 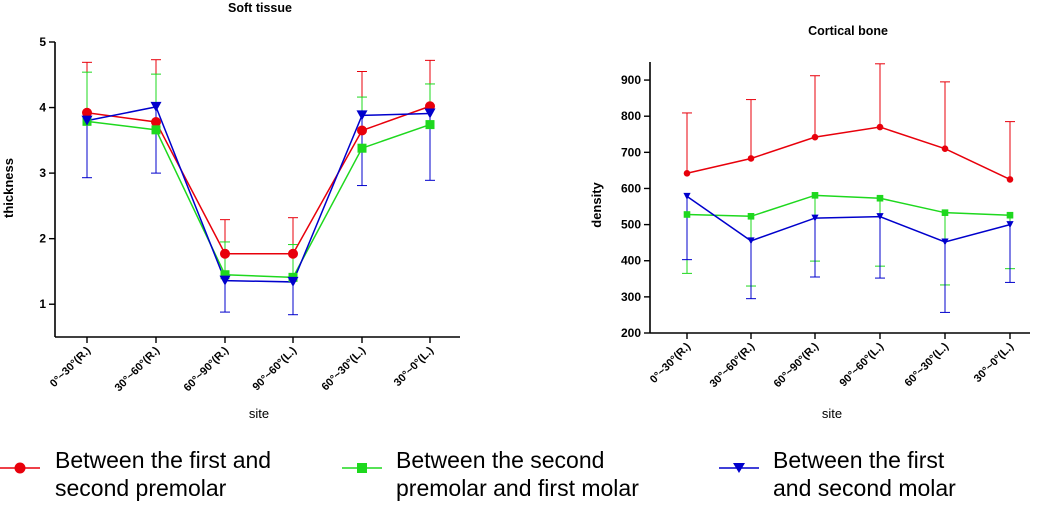 What do you see at coordinates (135, 474) in the screenshot?
I see `legend-item: Between the first and second premolar` at bounding box center [135, 474].